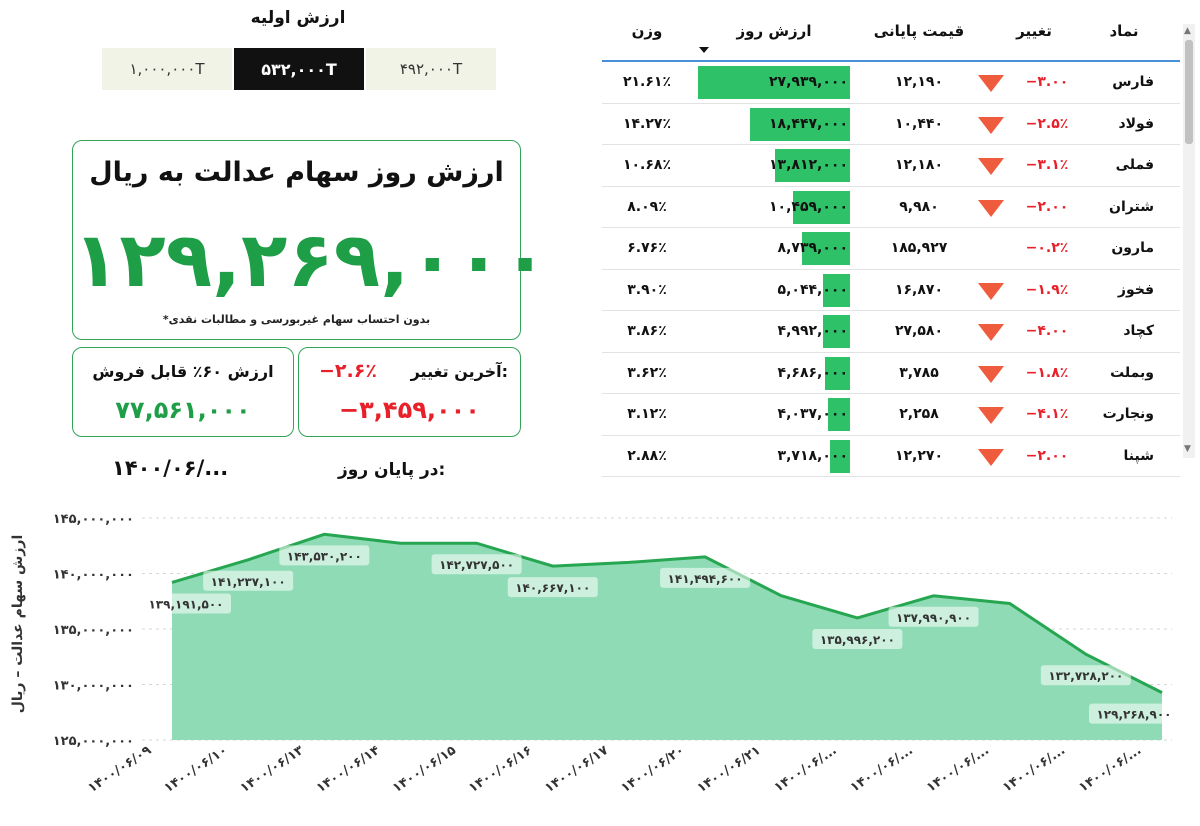  What do you see at coordinates (812, 414) in the screenshot?
I see `row-day-value: ۴,۰۳۷,۰۰۰` at bounding box center [812, 414].